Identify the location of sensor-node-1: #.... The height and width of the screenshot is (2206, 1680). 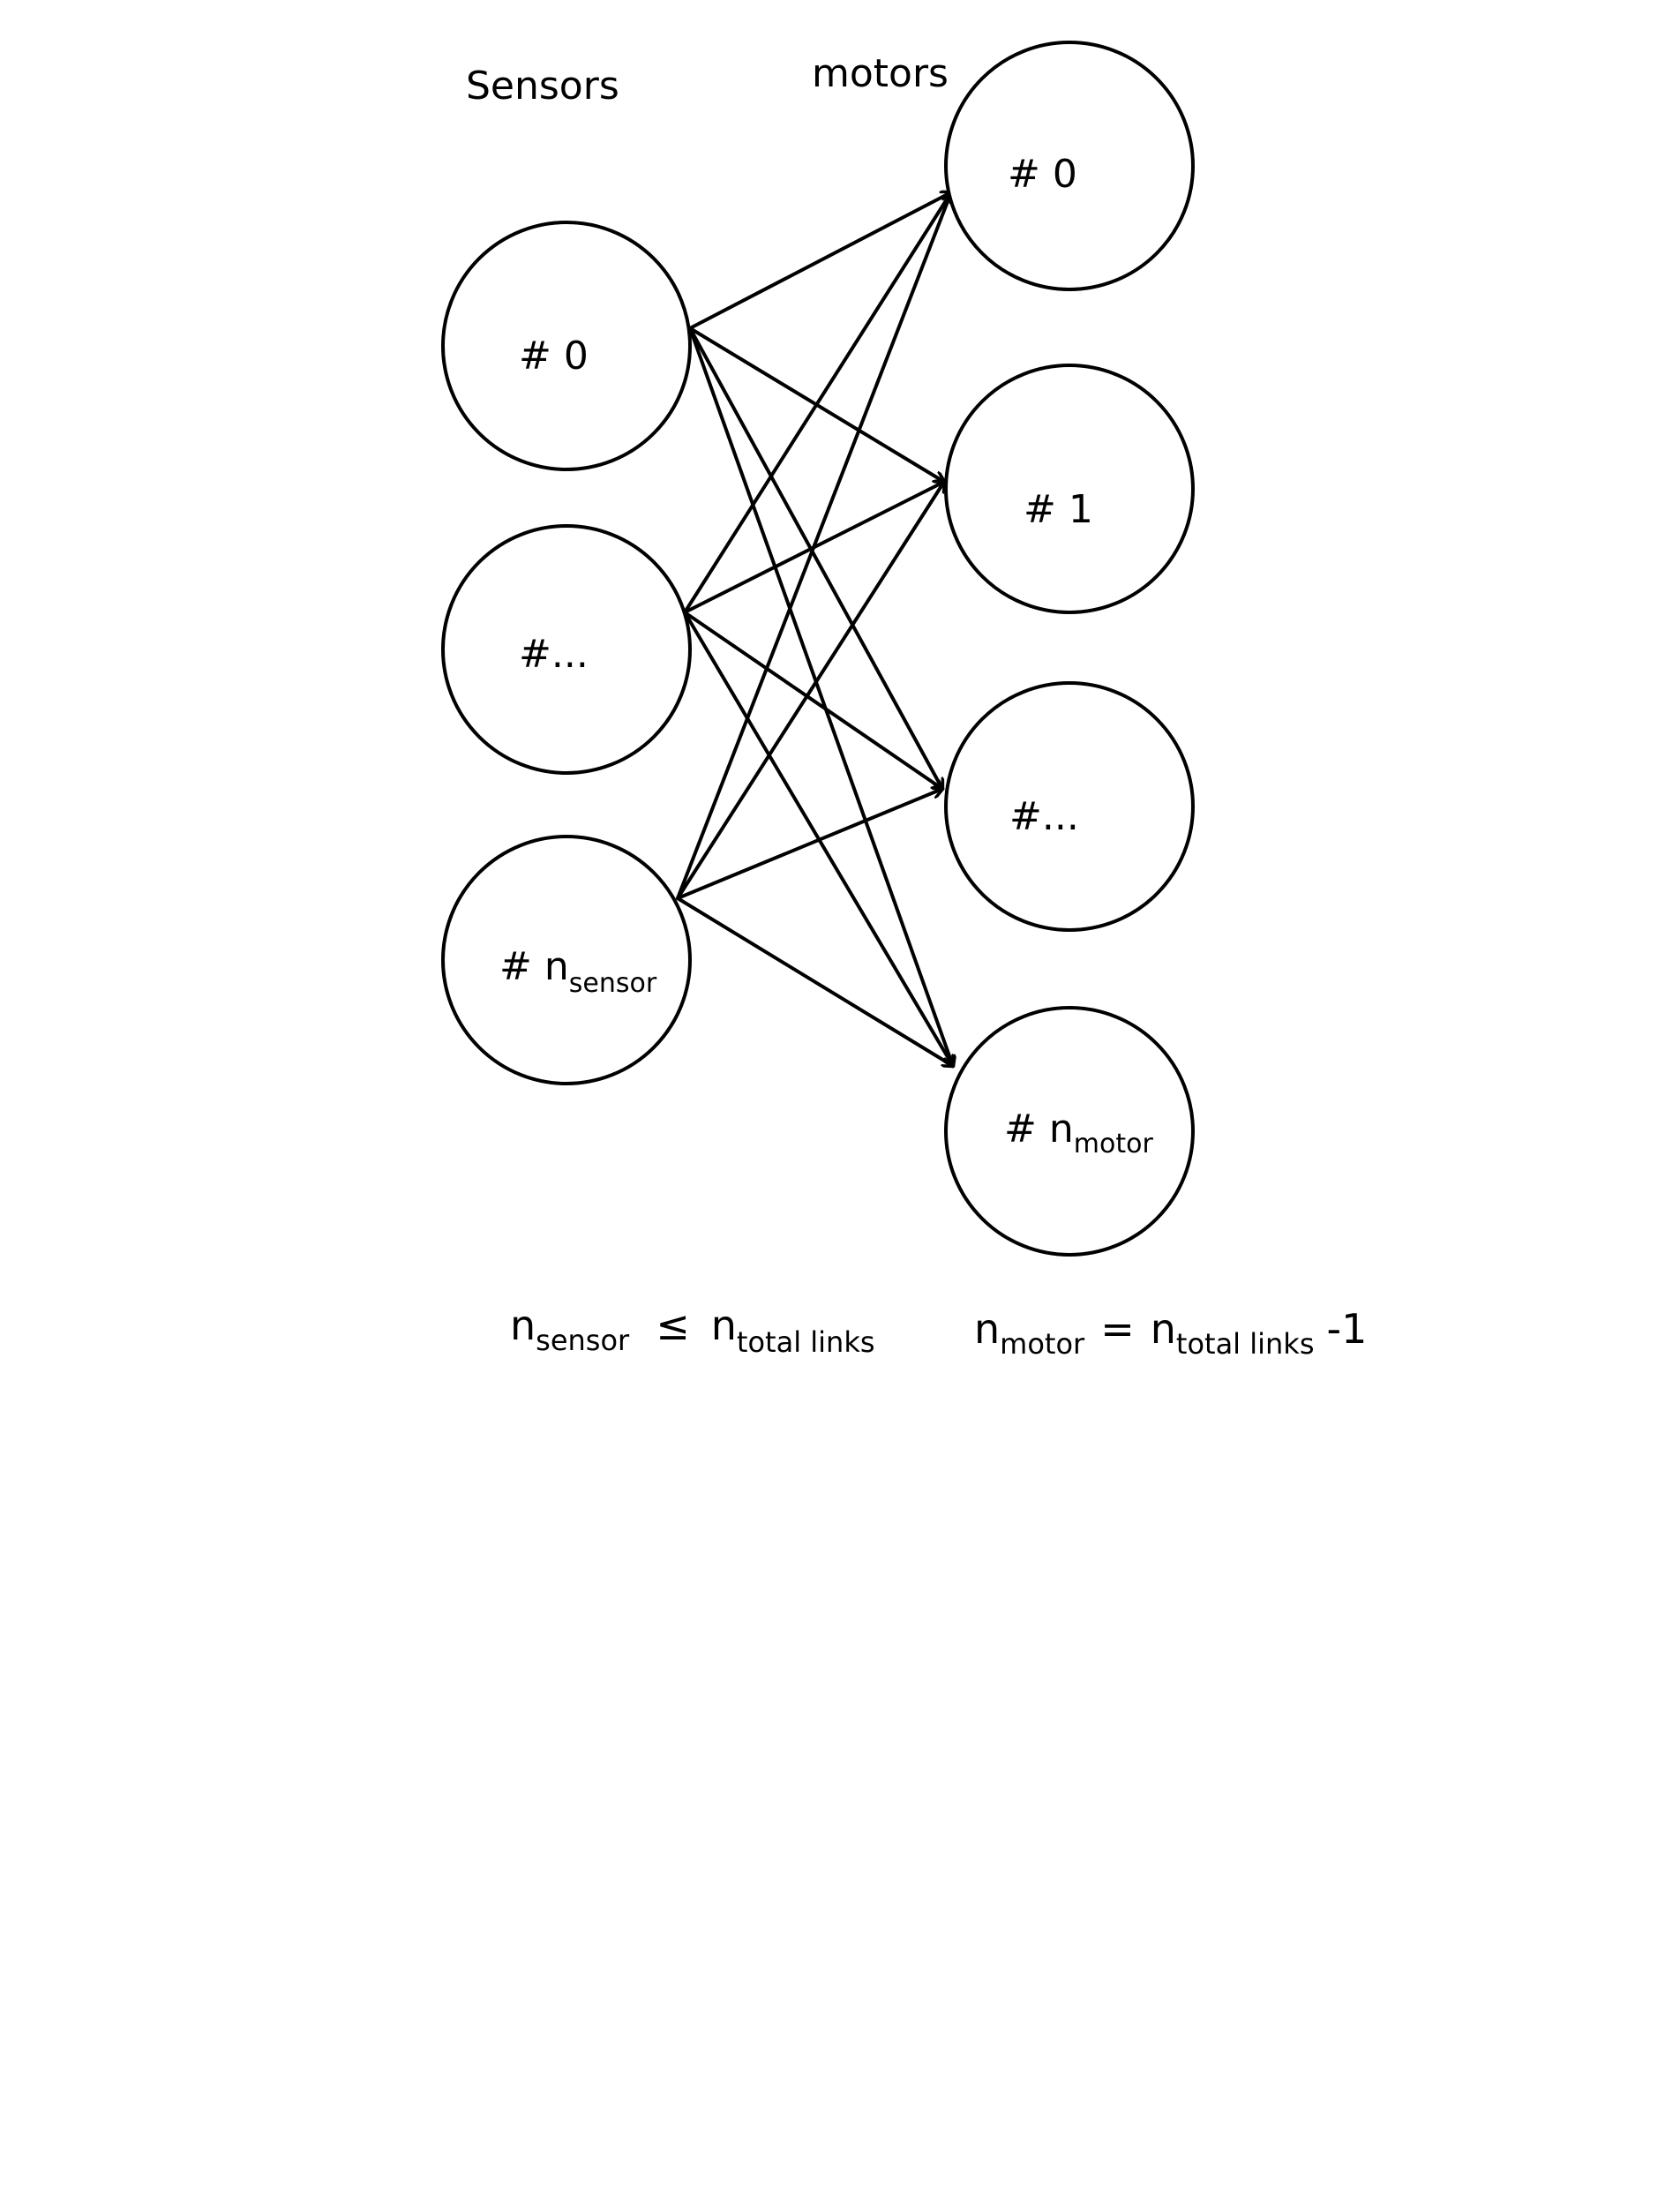
(566, 649).